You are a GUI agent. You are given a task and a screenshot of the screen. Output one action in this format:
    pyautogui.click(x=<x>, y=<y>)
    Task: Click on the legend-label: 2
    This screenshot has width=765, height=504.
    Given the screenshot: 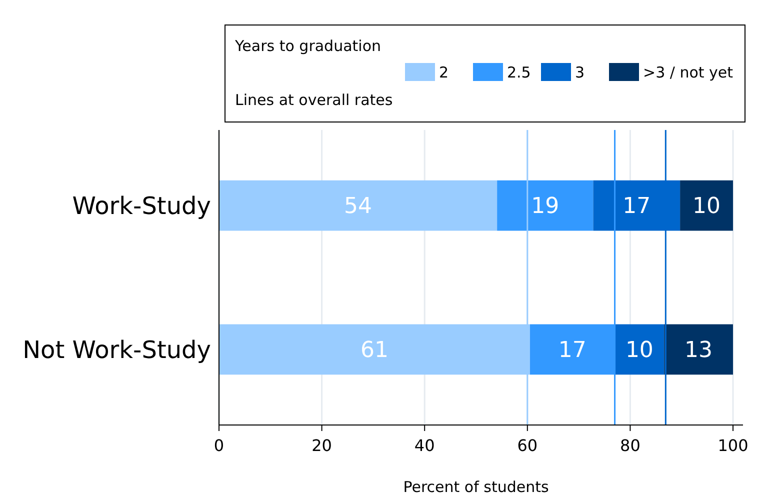 What is the action you would take?
    pyautogui.click(x=444, y=72)
    